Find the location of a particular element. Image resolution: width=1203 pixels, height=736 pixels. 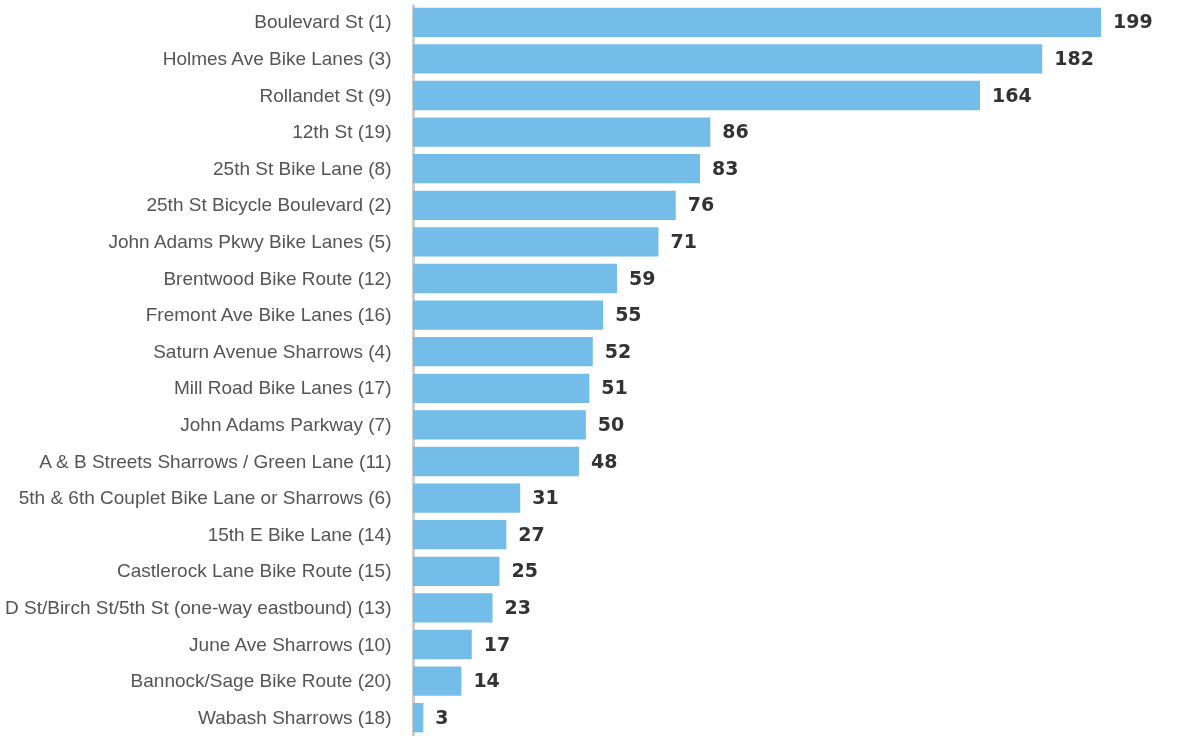

data-label: 14 is located at coordinates (486, 680).